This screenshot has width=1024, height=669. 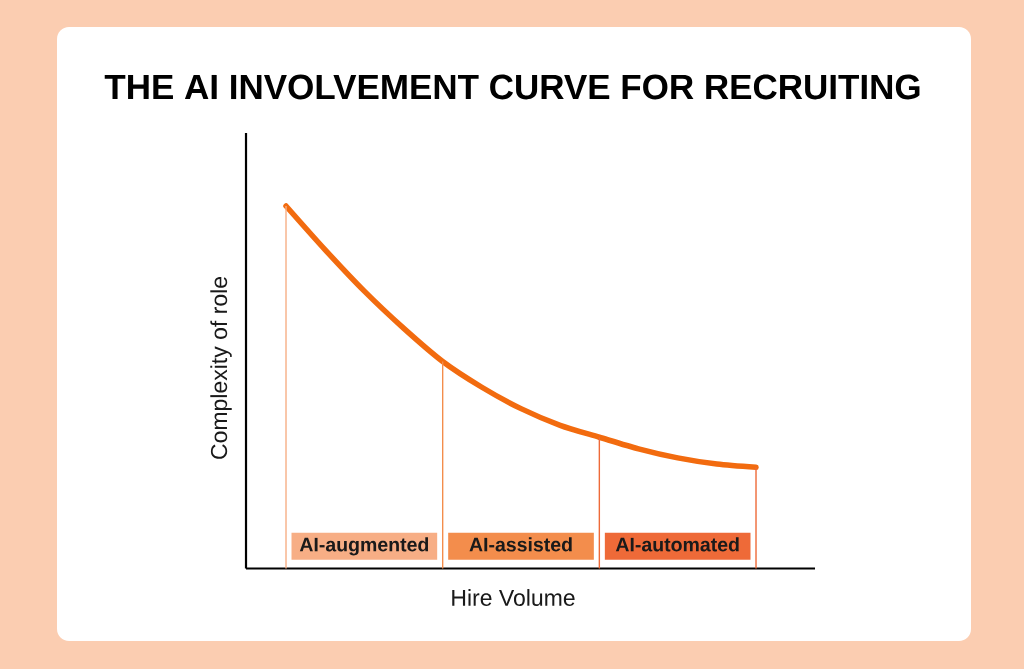 What do you see at coordinates (677, 544) in the screenshot?
I see `annotation: AI-automated` at bounding box center [677, 544].